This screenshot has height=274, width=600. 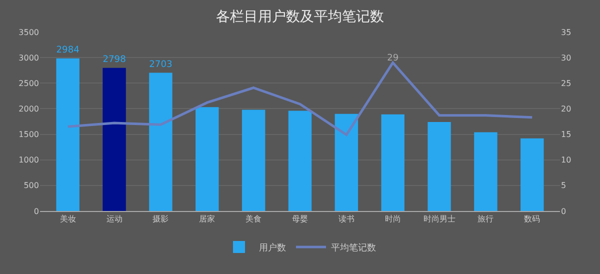 I want to click on x-tick-label: 旅行, so click(x=486, y=219).